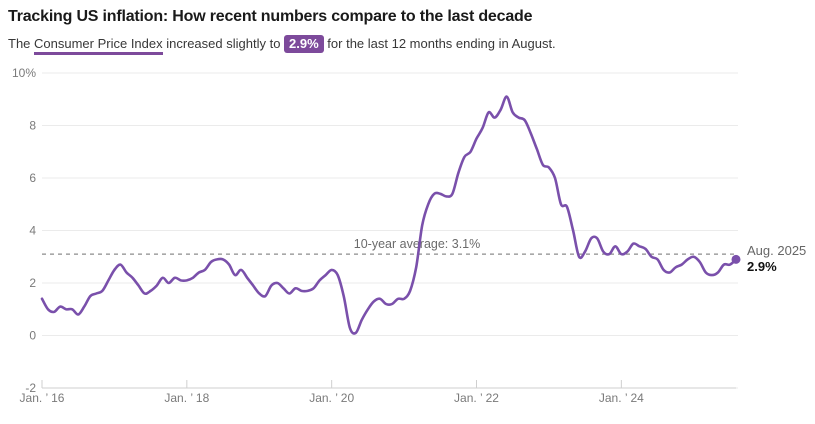 The height and width of the screenshot is (424, 815). What do you see at coordinates (21, 43) in the screenshot?
I see `subtitle-prefix: The` at bounding box center [21, 43].